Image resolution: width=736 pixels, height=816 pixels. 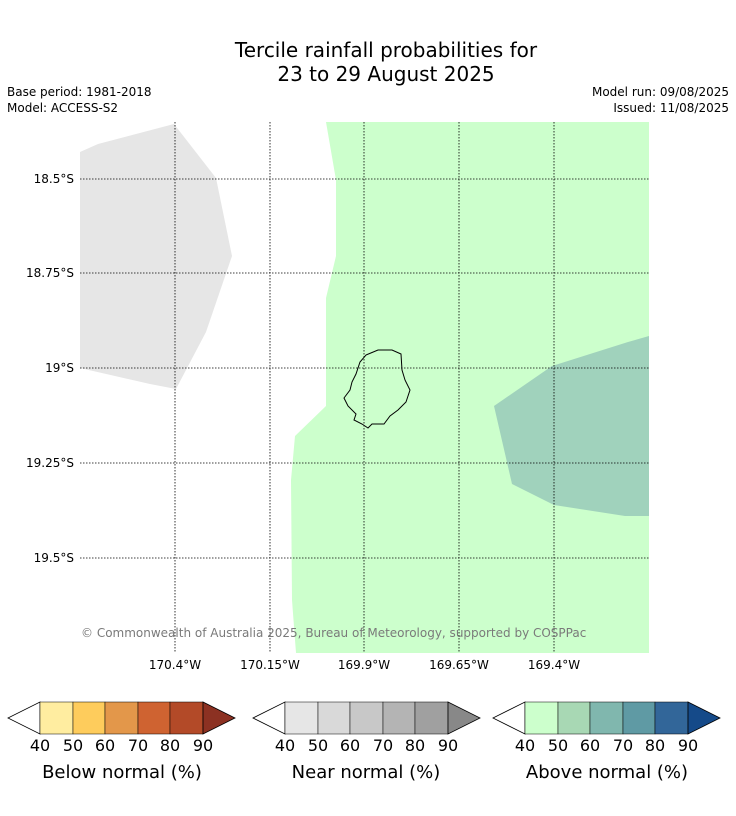 I want to click on cbar-near-title: Near normal (%), so click(x=366, y=772).